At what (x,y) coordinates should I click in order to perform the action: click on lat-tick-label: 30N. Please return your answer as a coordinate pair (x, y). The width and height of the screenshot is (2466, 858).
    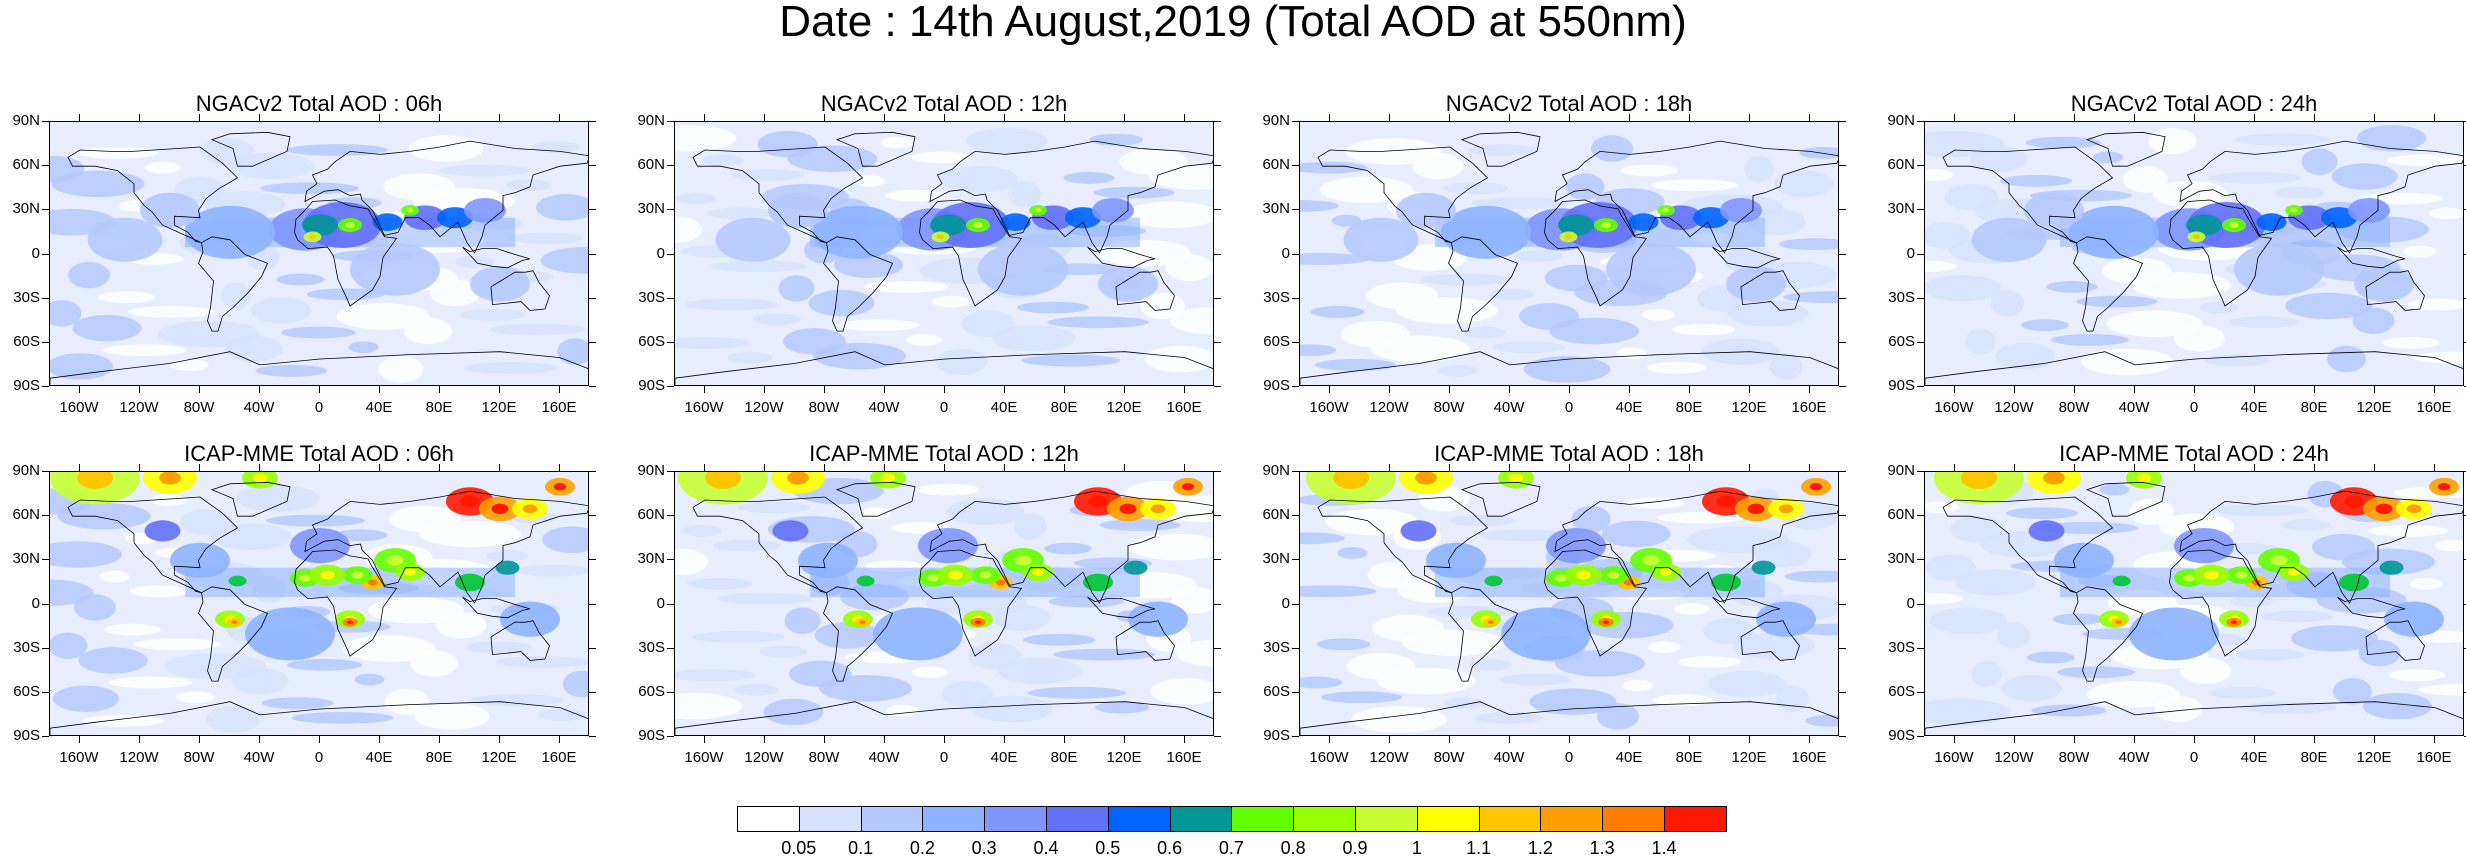
    Looking at the image, I should click on (651, 209).